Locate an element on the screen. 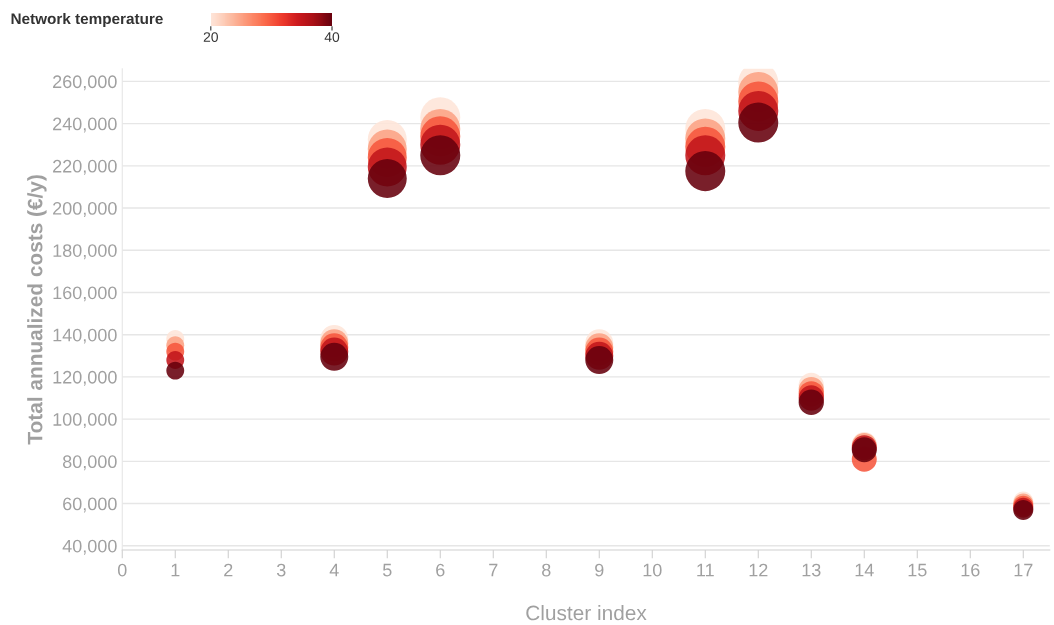 The height and width of the screenshot is (625, 1054). y-tick-label: 240,000 is located at coordinates (85, 125).